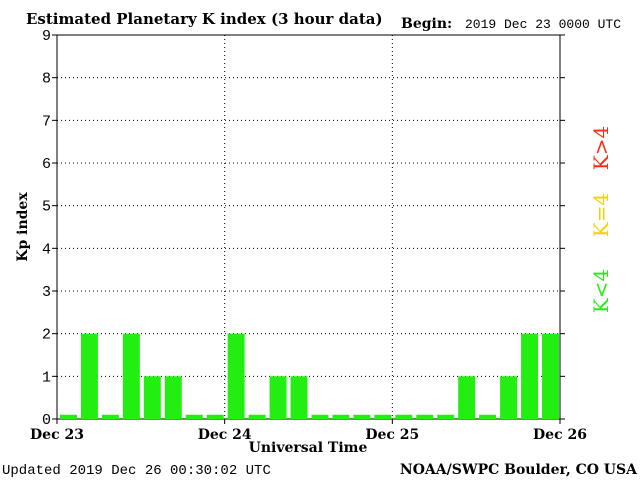 This screenshot has width=640, height=480. Describe the element at coordinates (225, 435) in the screenshot. I see `x-tick-label: Dec 24` at that location.